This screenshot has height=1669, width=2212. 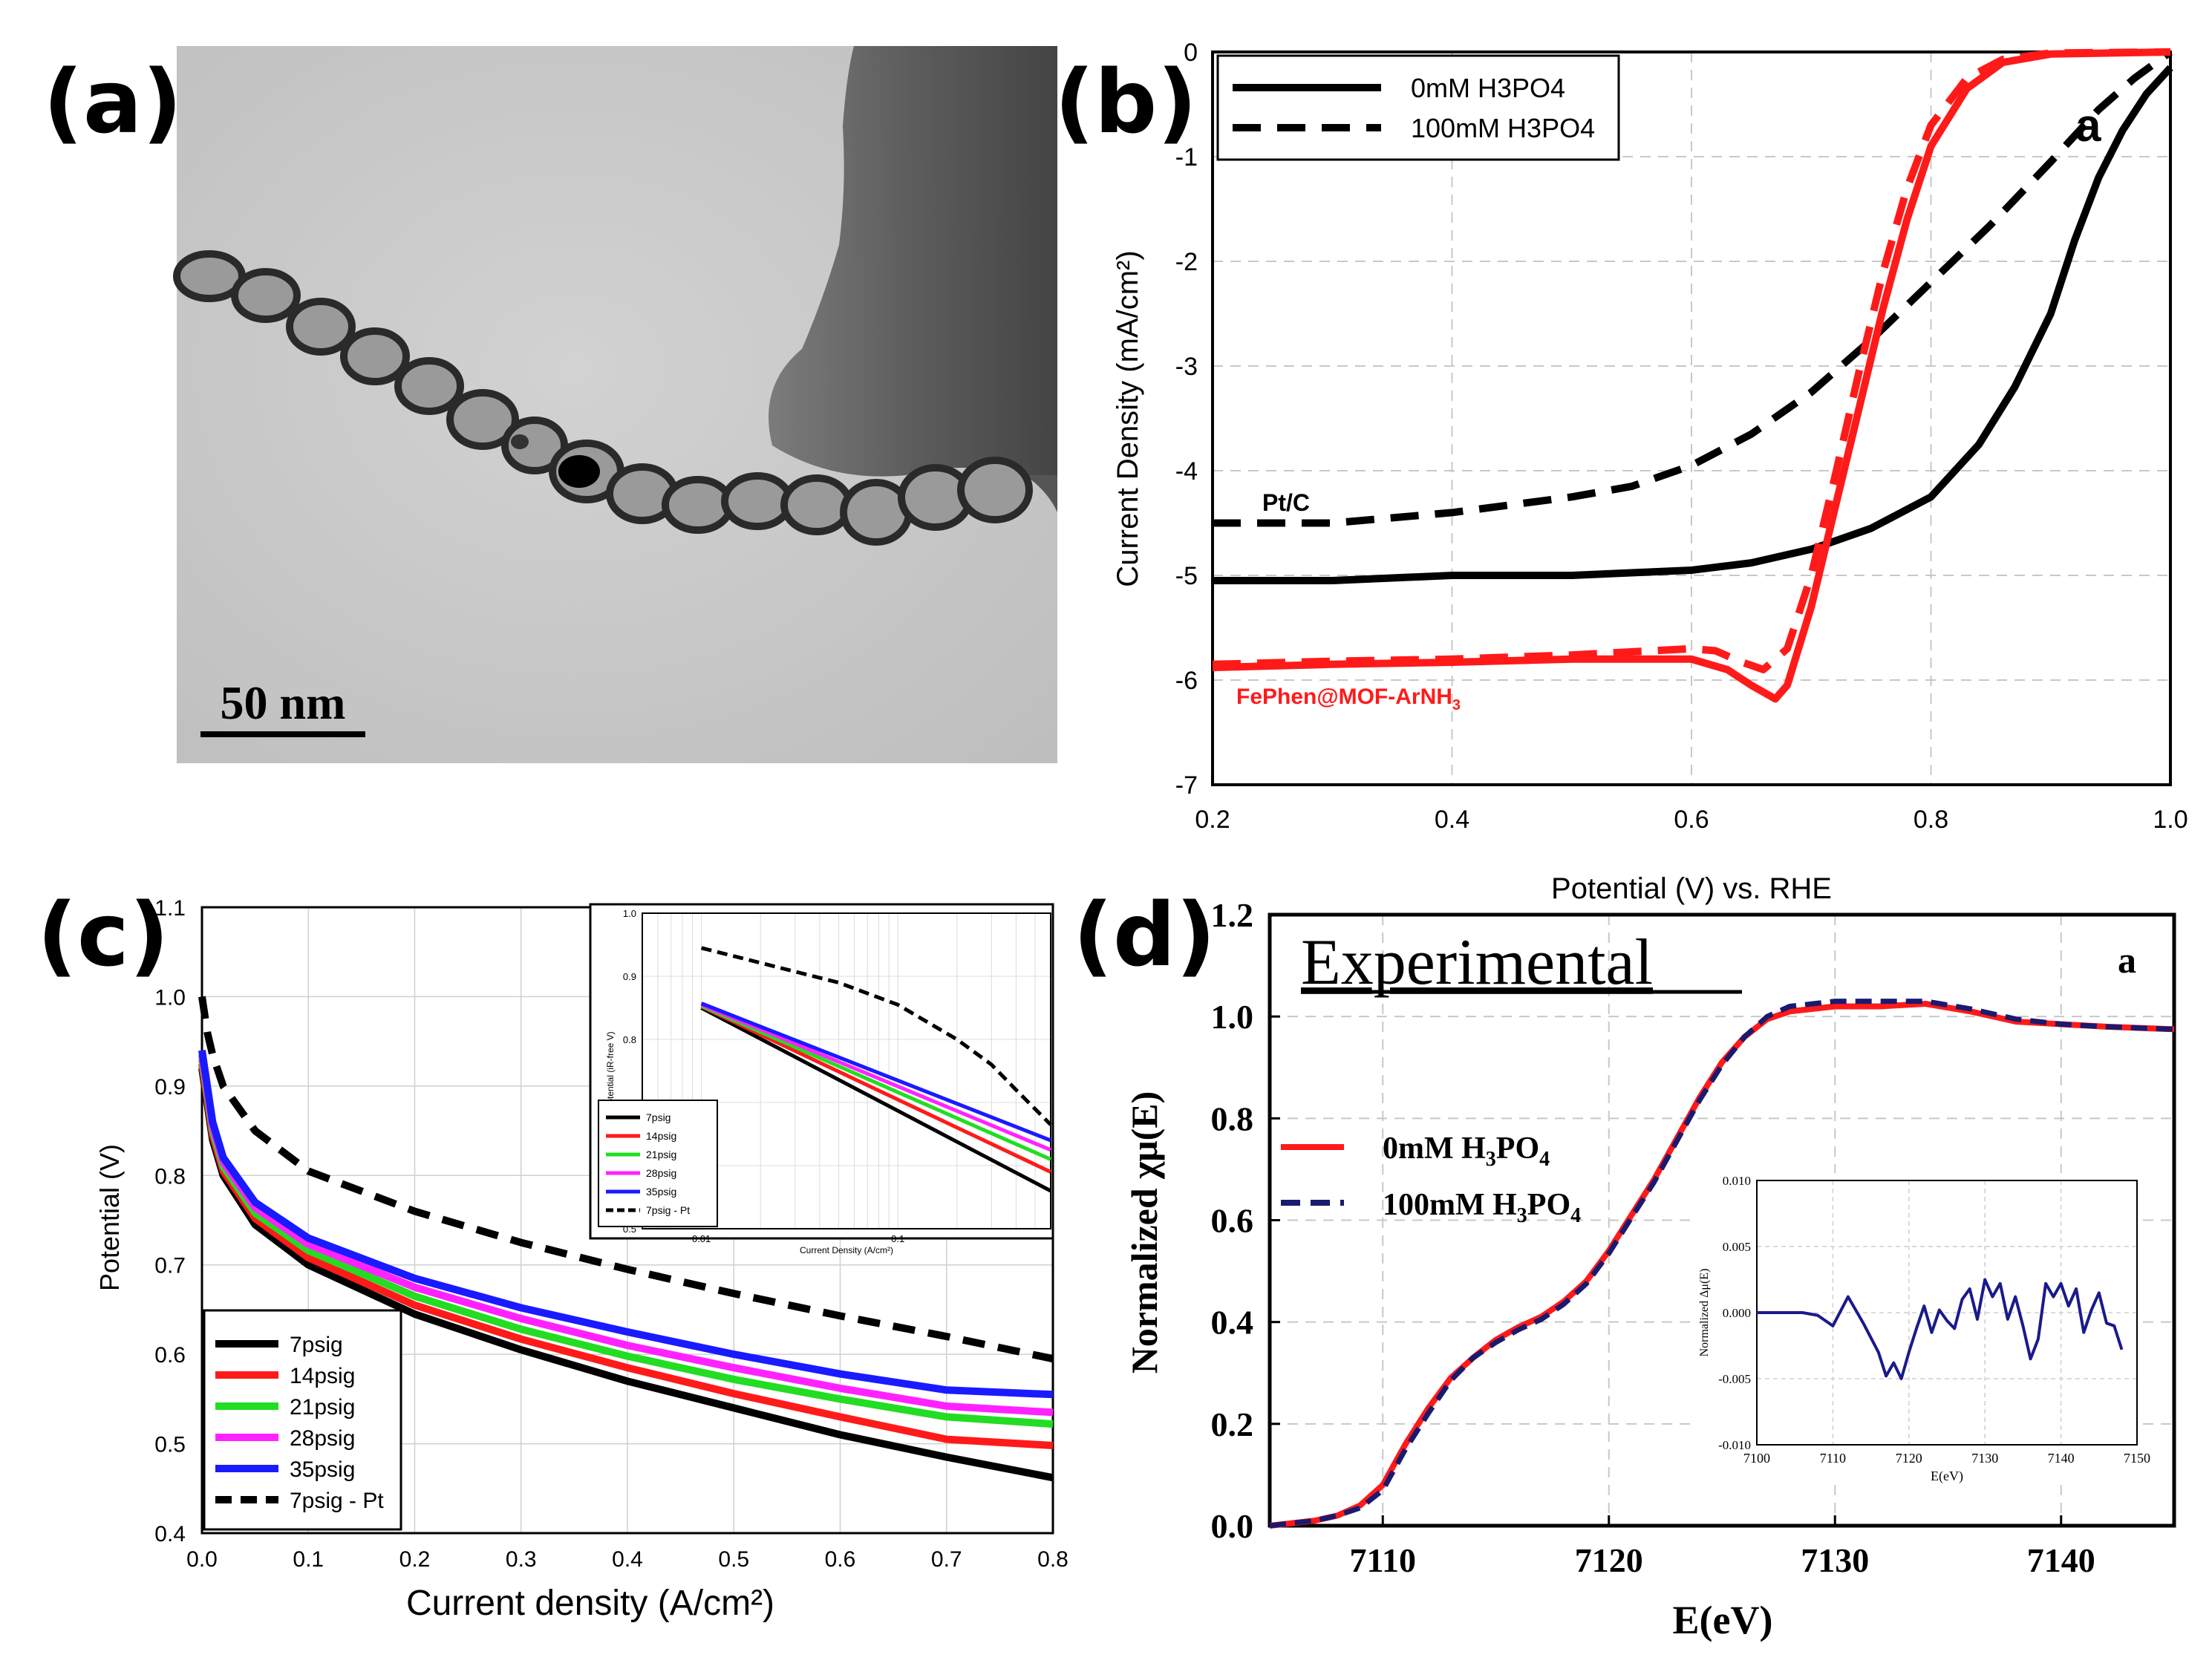 I want to click on d-legend-label-0mm: 0mM H3PO4, so click(x=1467, y=1151).